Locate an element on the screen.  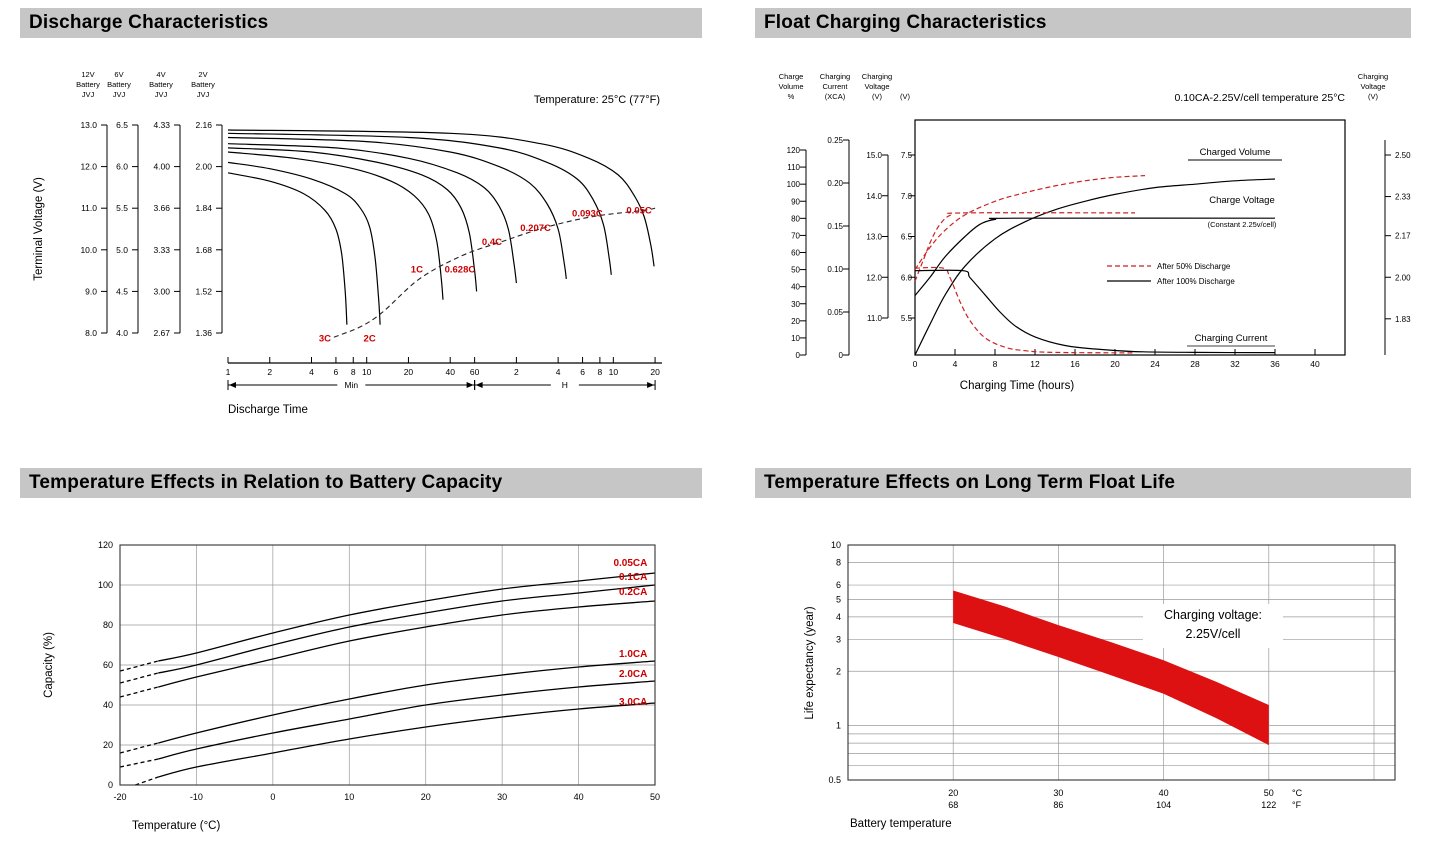
series-0.05C is located at coordinates (441, 198).